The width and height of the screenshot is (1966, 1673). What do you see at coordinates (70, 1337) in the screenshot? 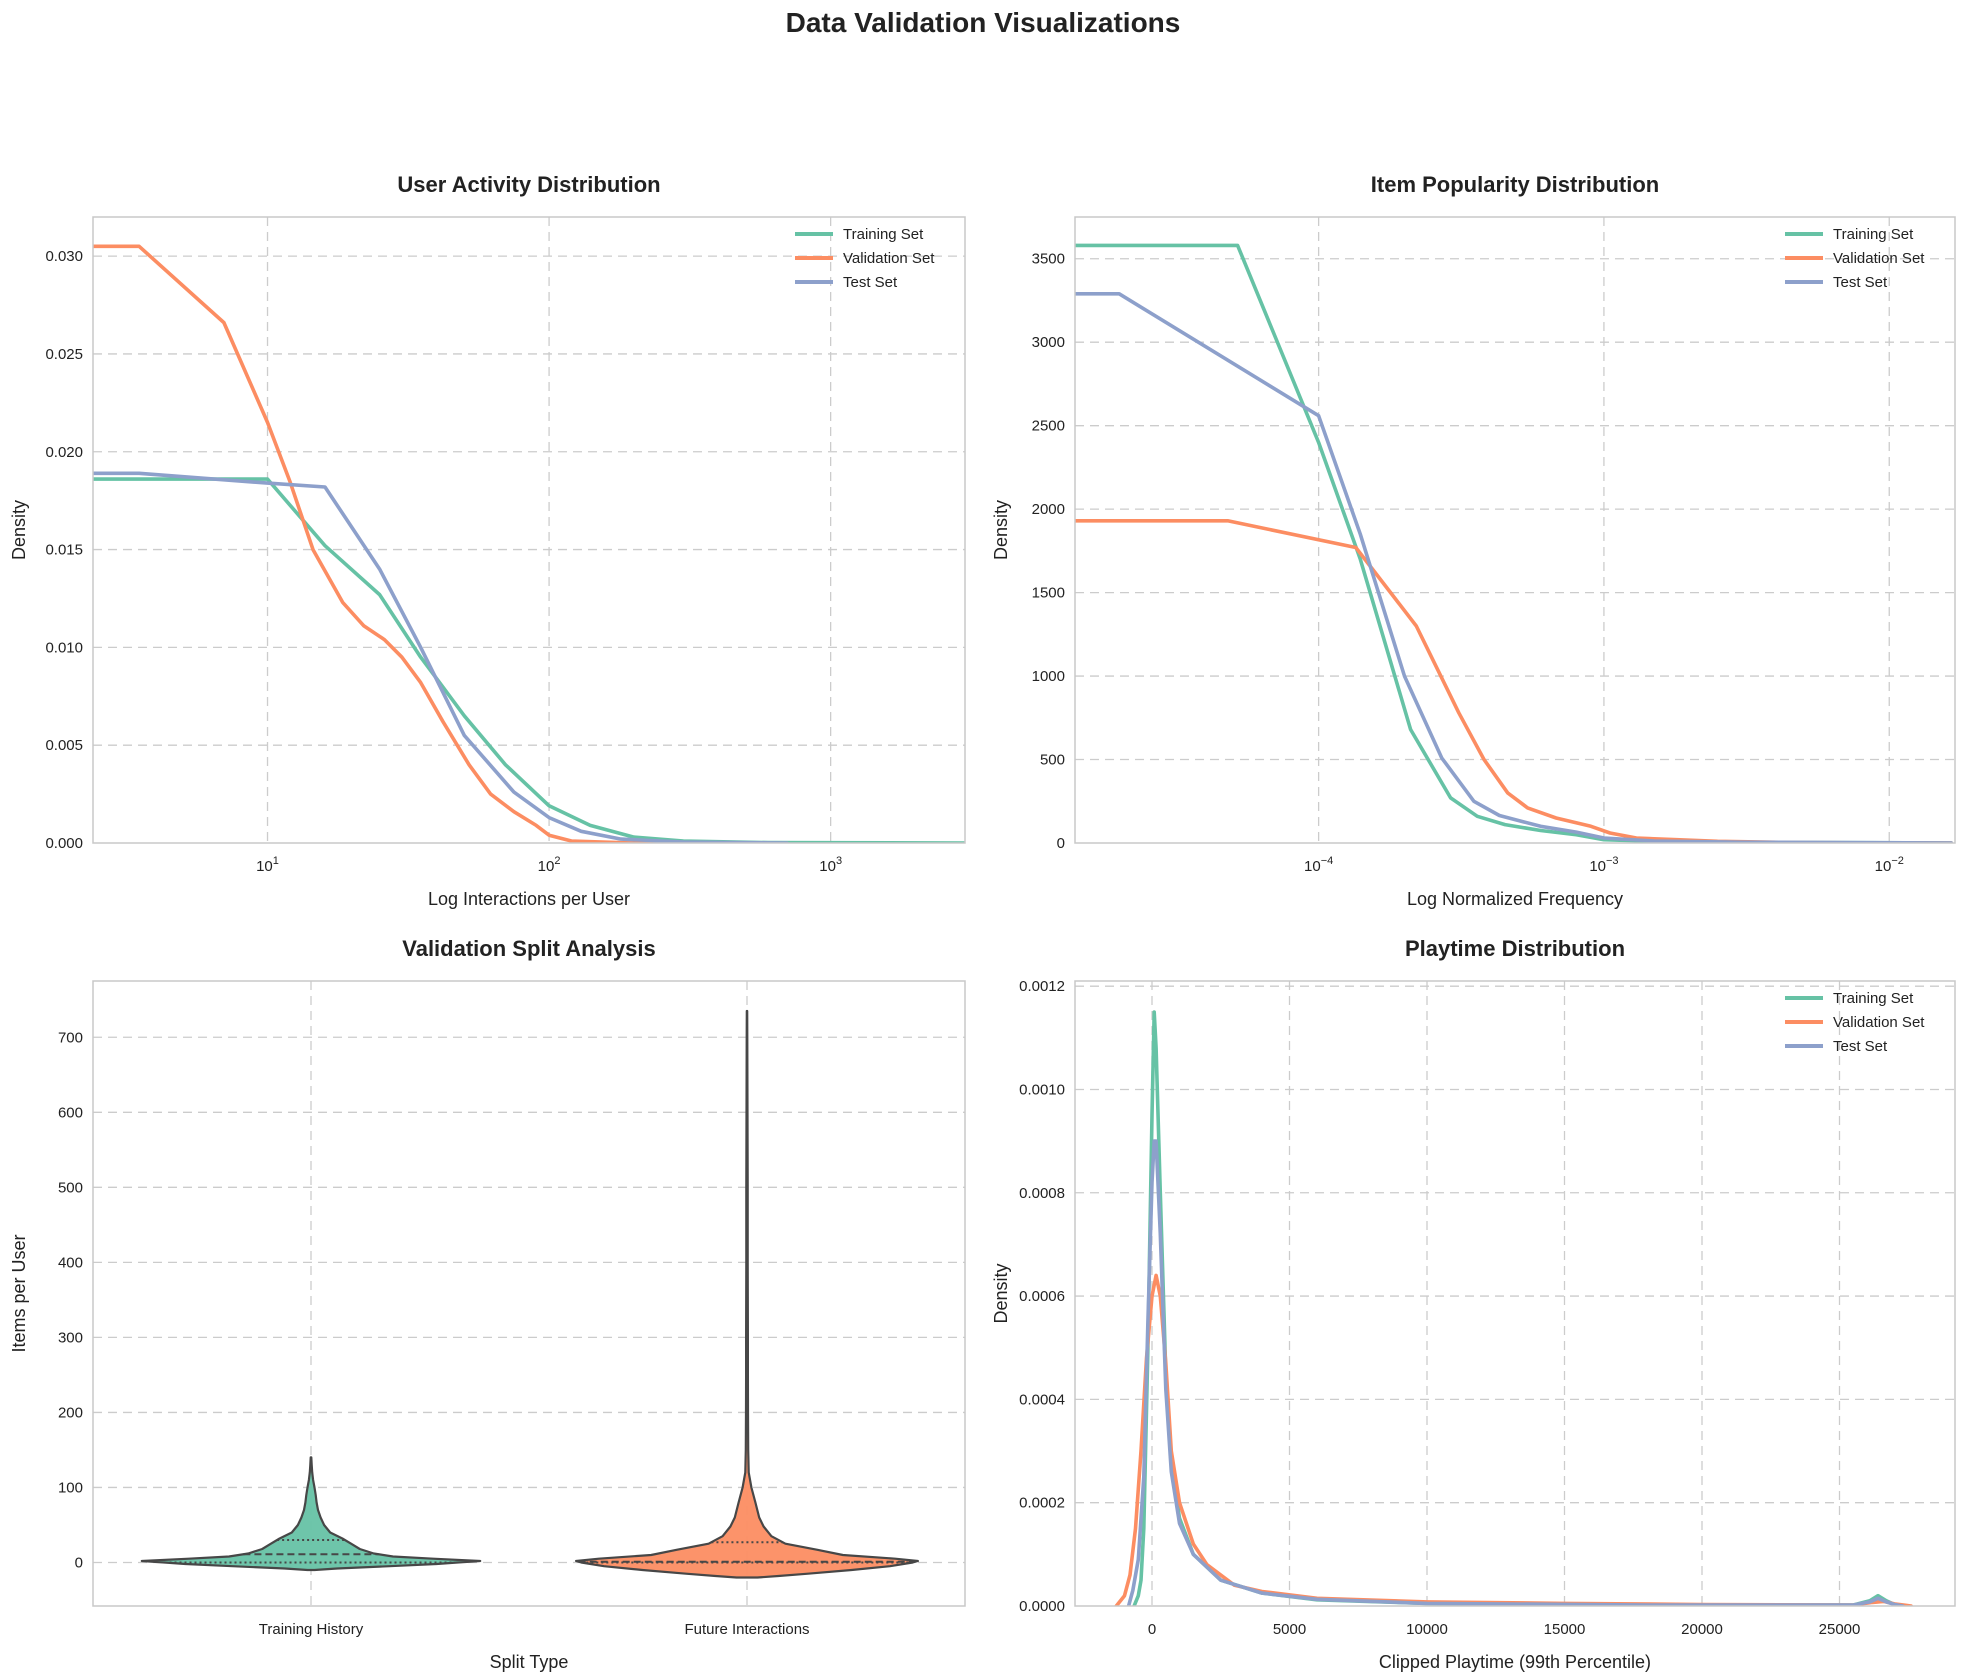
I see `y-tick-label: 300` at bounding box center [70, 1337].